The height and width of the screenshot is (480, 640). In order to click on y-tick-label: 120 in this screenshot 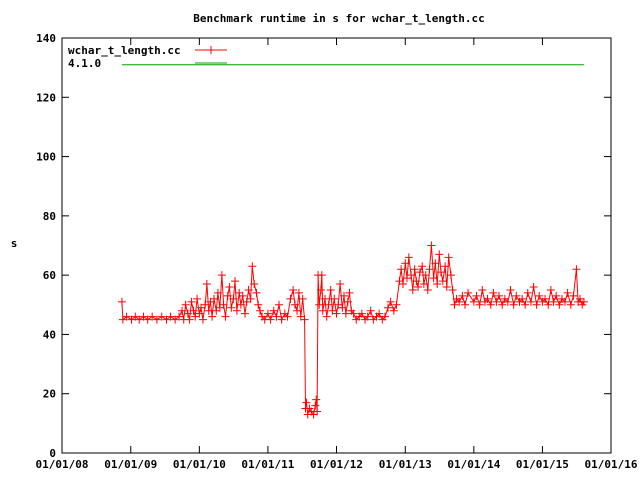, I will do `click(46, 97)`.